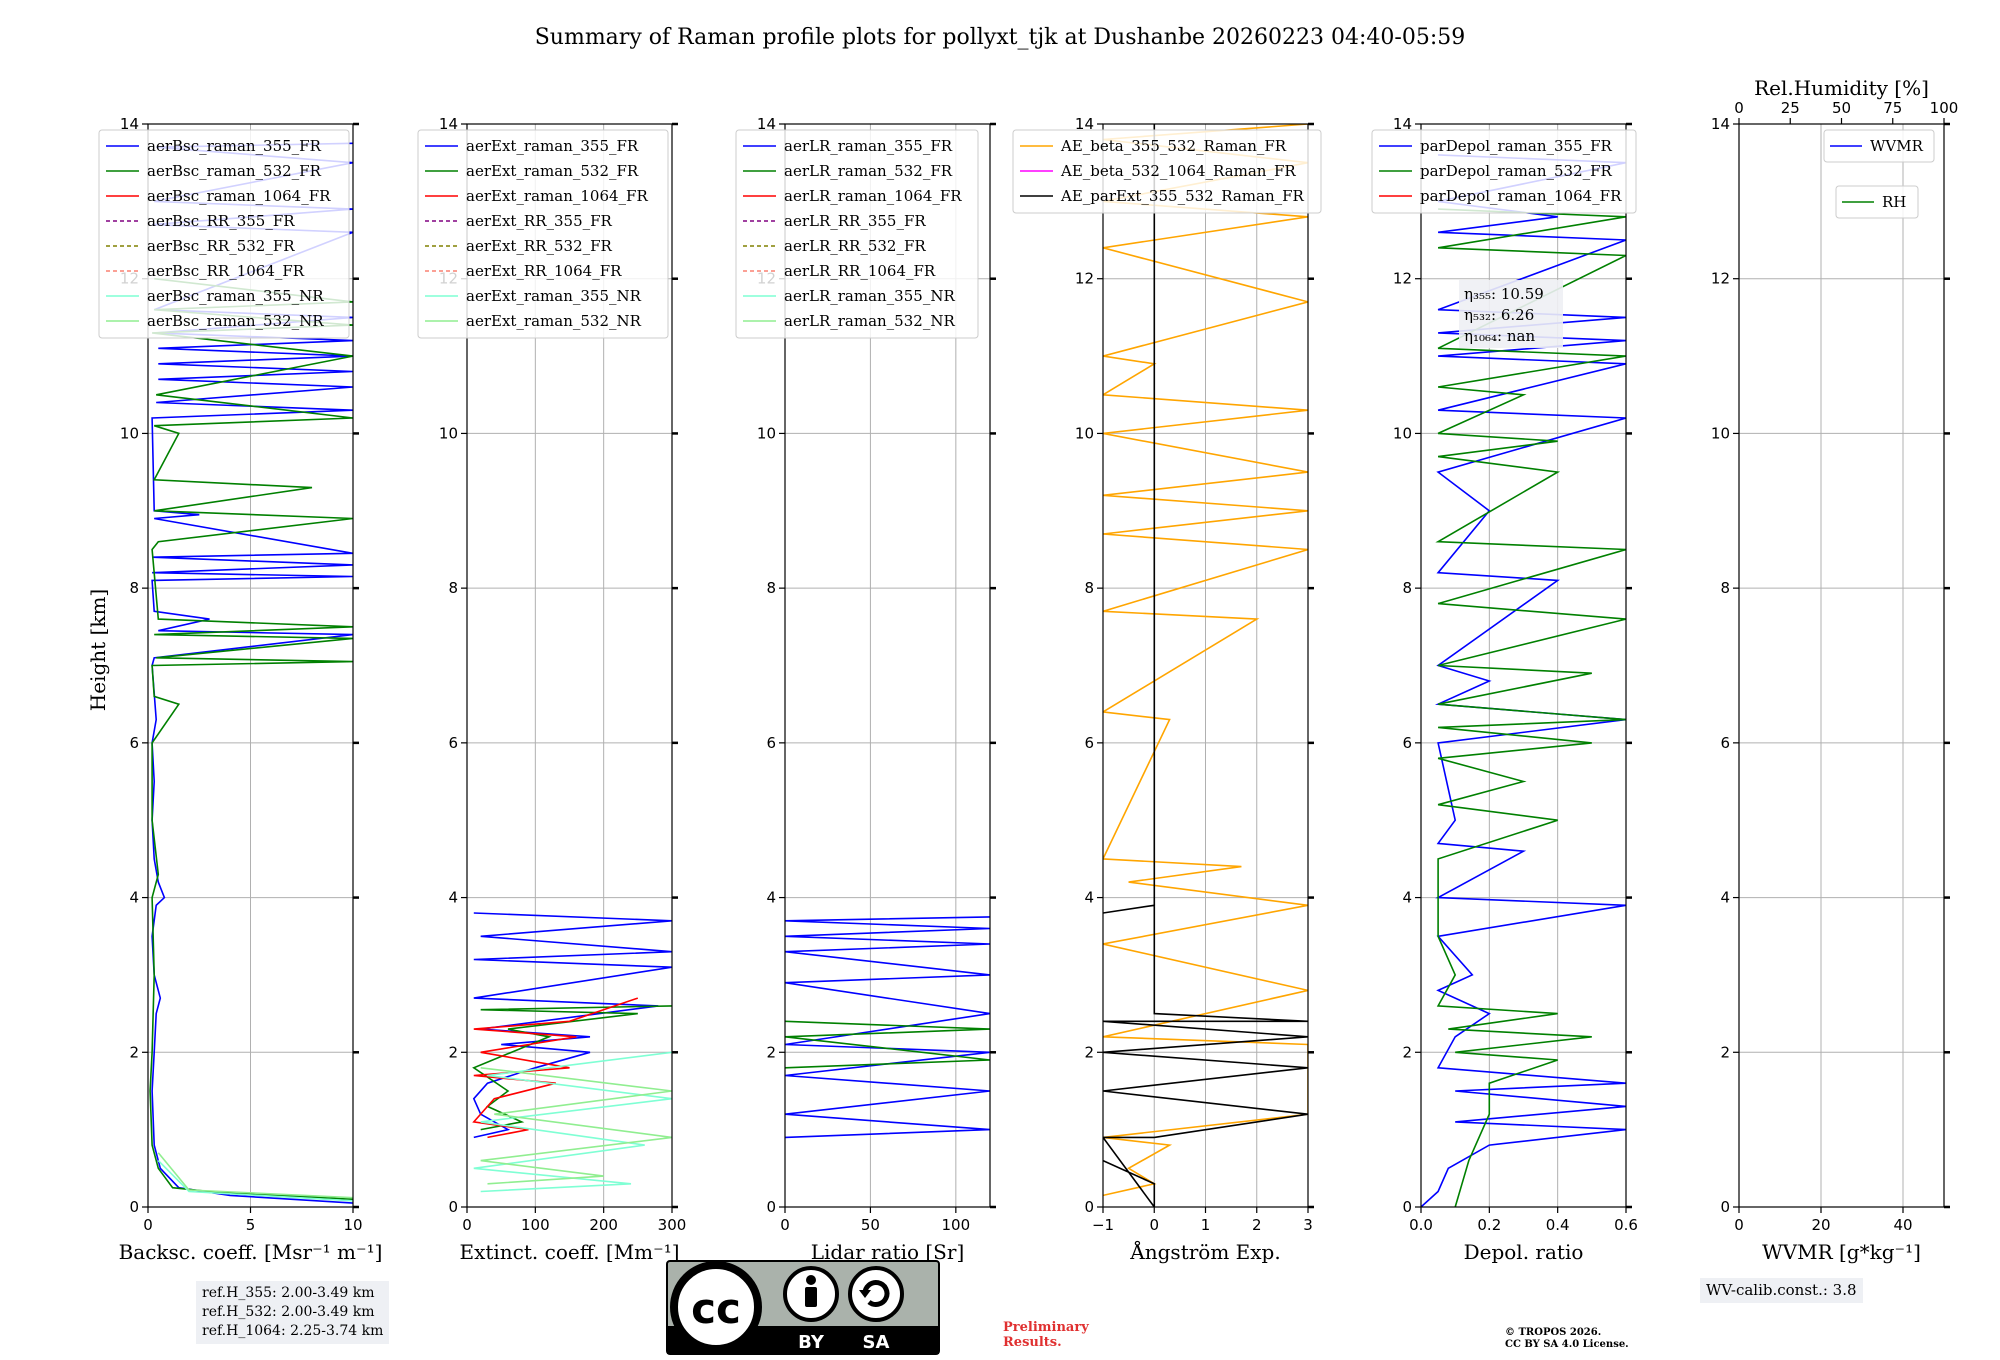 This screenshot has height=1360, width=2000. What do you see at coordinates (544, 271) in the screenshot?
I see `legend-entry: aerExt_RR_1064_FR` at bounding box center [544, 271].